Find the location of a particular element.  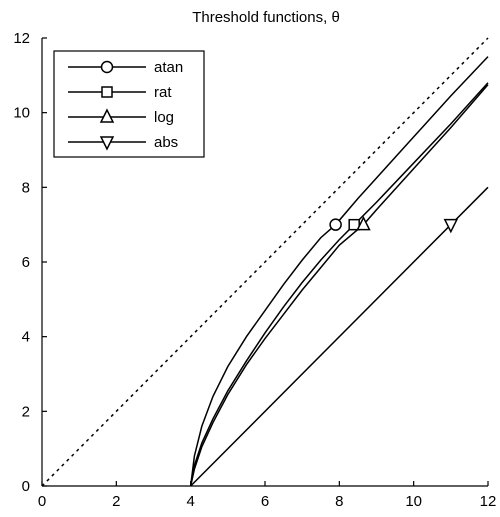

legend-marker-atan is located at coordinates (107, 67).